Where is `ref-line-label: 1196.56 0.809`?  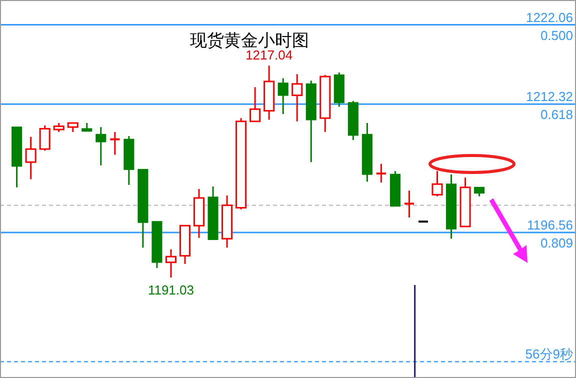
ref-line-label: 1196.56 0.809 is located at coordinates (549, 234).